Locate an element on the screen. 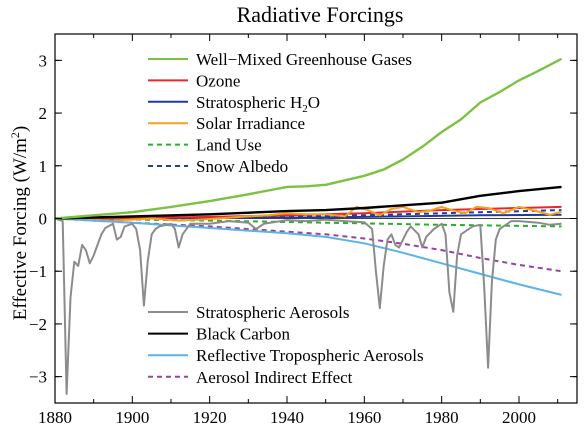 The image size is (585, 434). legend-label-strat_h2o: Stratospheric H2O is located at coordinates (258, 104).